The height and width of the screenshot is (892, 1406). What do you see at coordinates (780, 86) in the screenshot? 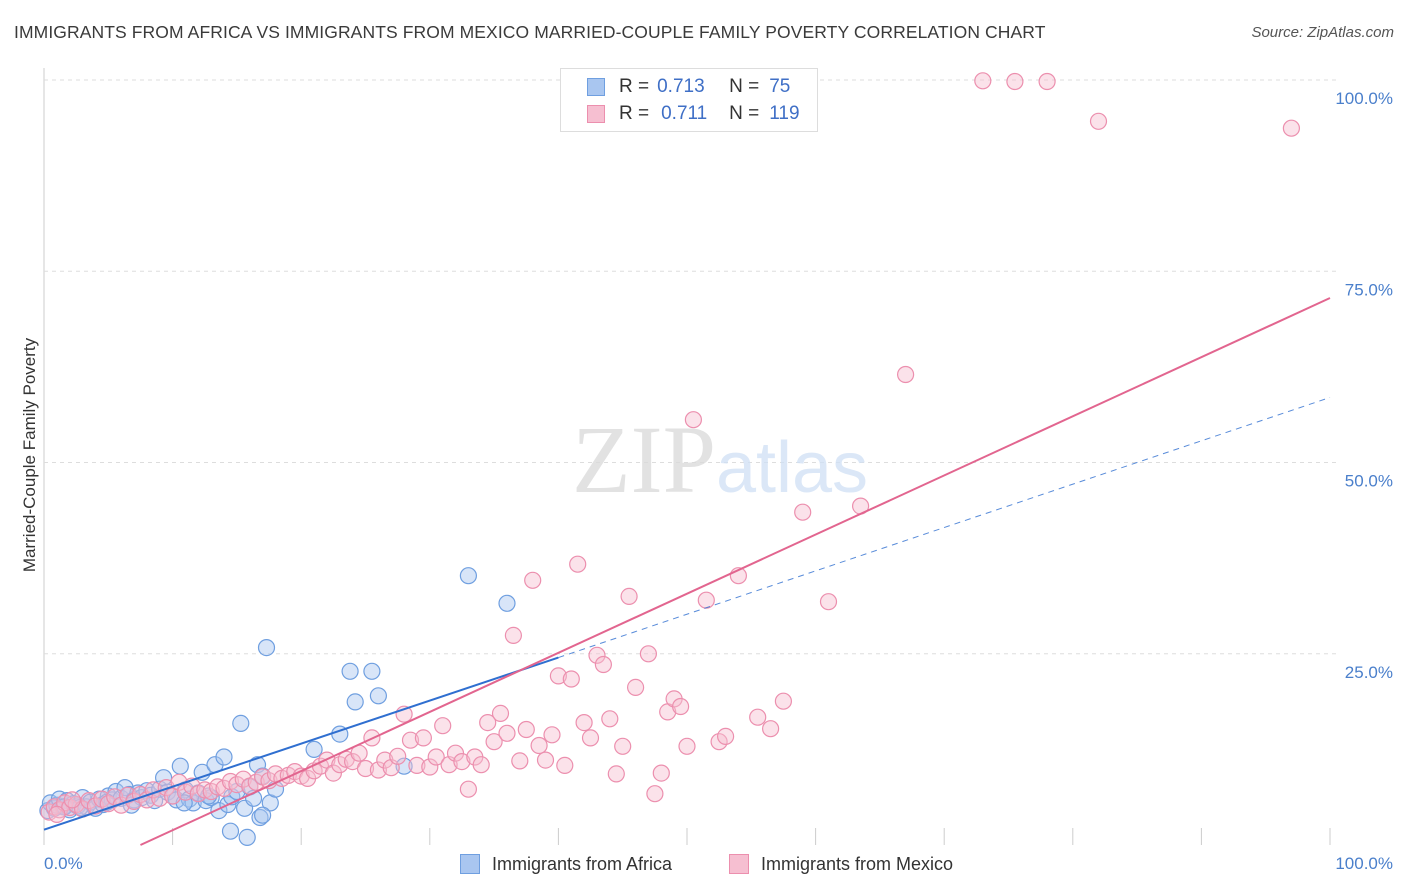
I see `legend-n-value-africa: 75` at bounding box center [780, 86].